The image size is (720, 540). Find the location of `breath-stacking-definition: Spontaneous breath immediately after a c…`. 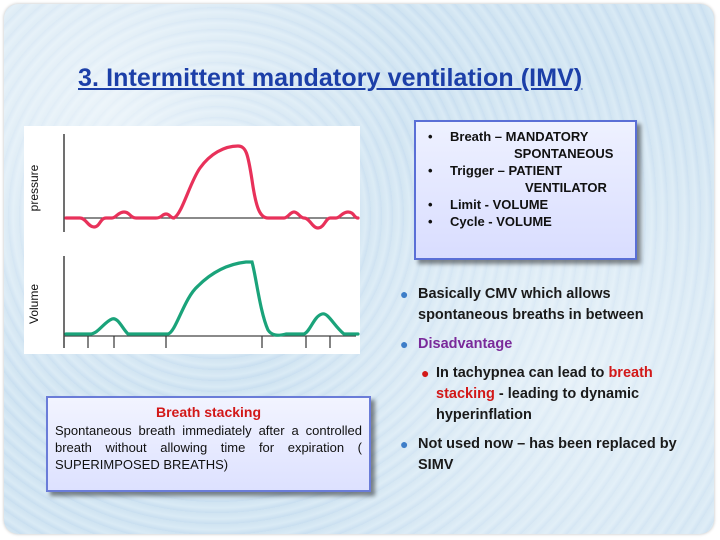

breath-stacking-definition: Spontaneous breath immediately after a c… is located at coordinates (208, 447).